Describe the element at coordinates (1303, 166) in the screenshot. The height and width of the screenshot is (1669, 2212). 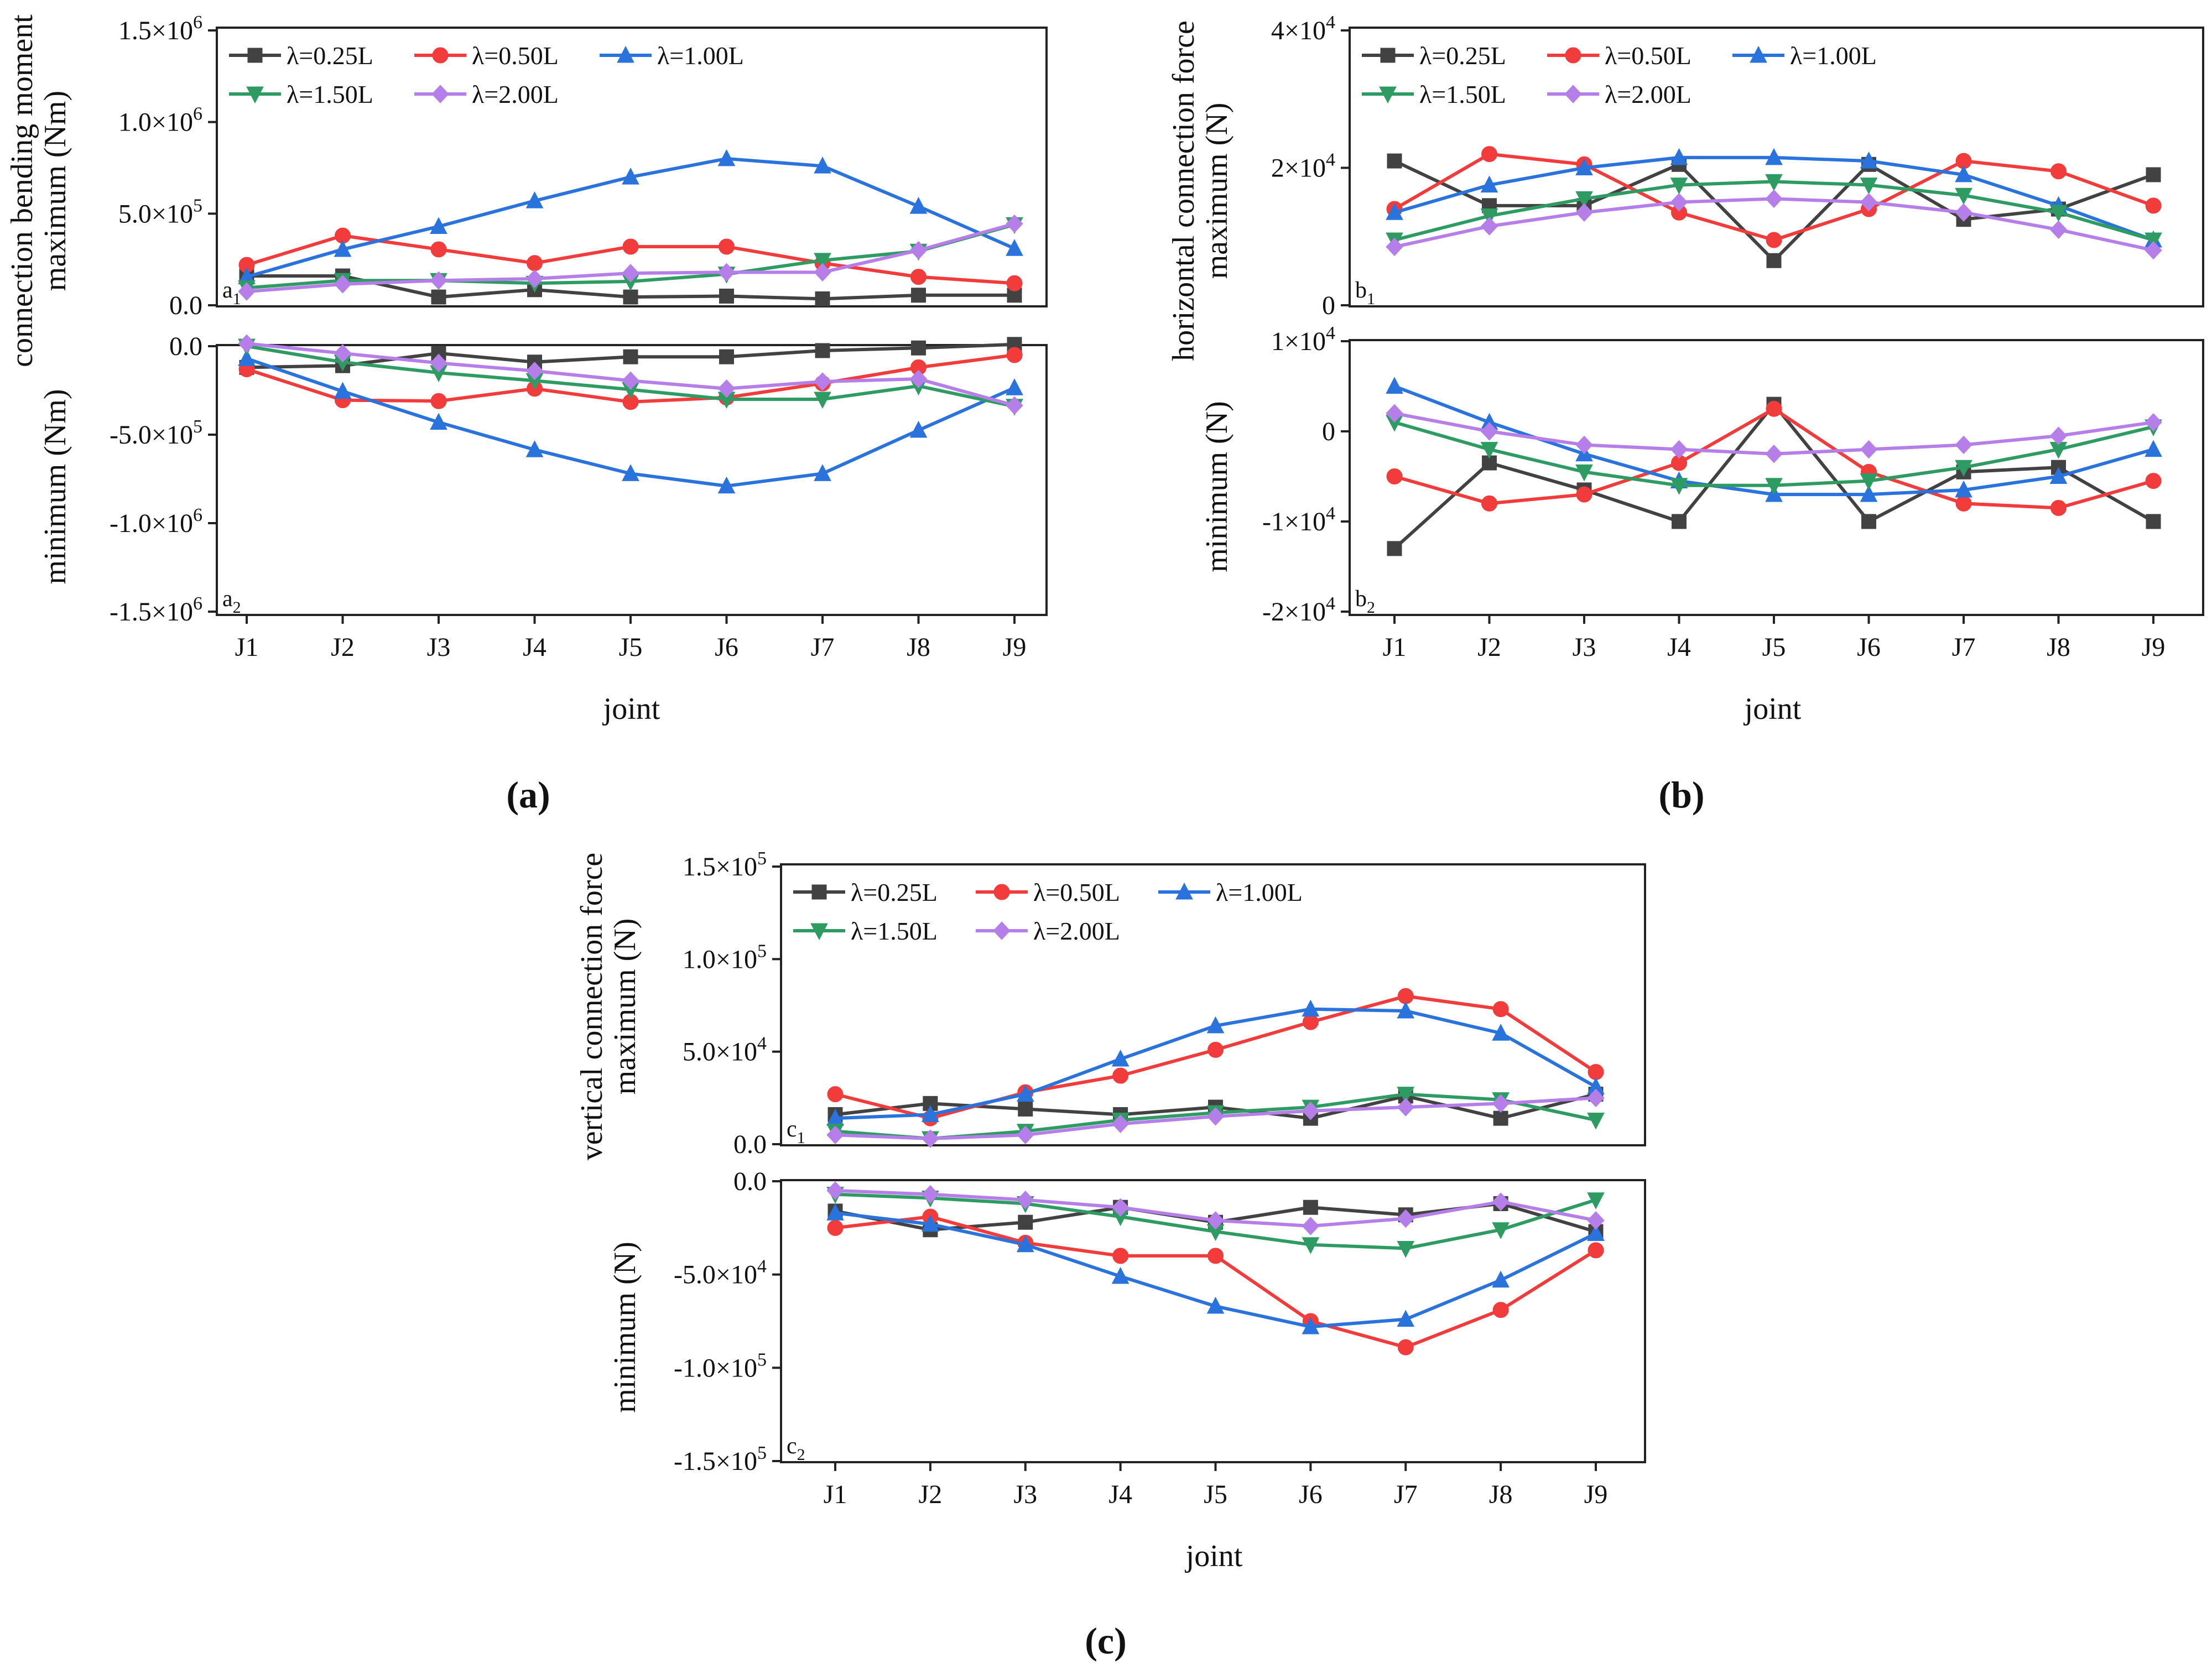
I see `y-tick-label-b1-1: 2×10⁴` at that location.